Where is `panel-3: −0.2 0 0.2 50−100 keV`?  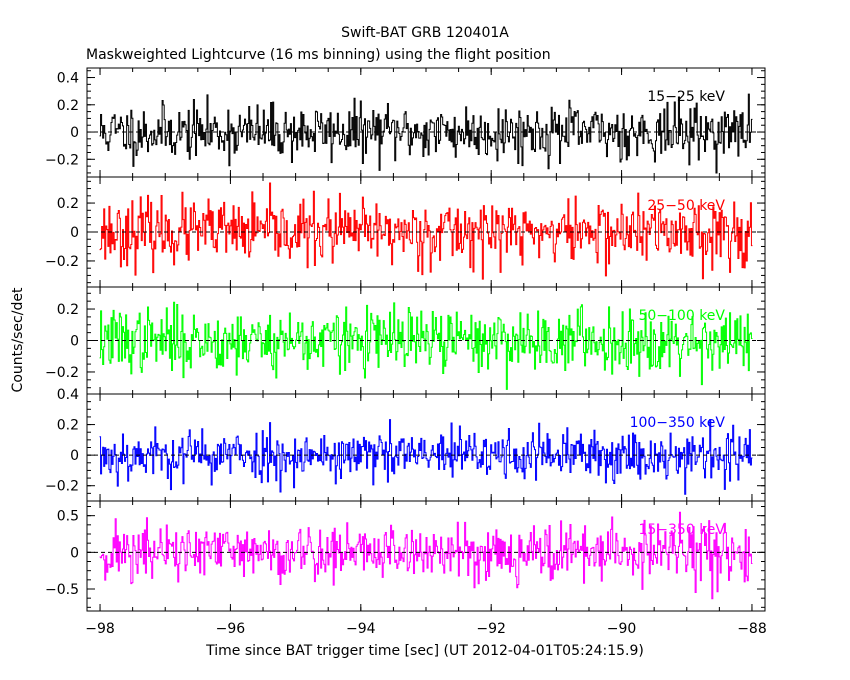
panel-3: −0.2 0 0.2 50−100 keV is located at coordinates (405, 340).